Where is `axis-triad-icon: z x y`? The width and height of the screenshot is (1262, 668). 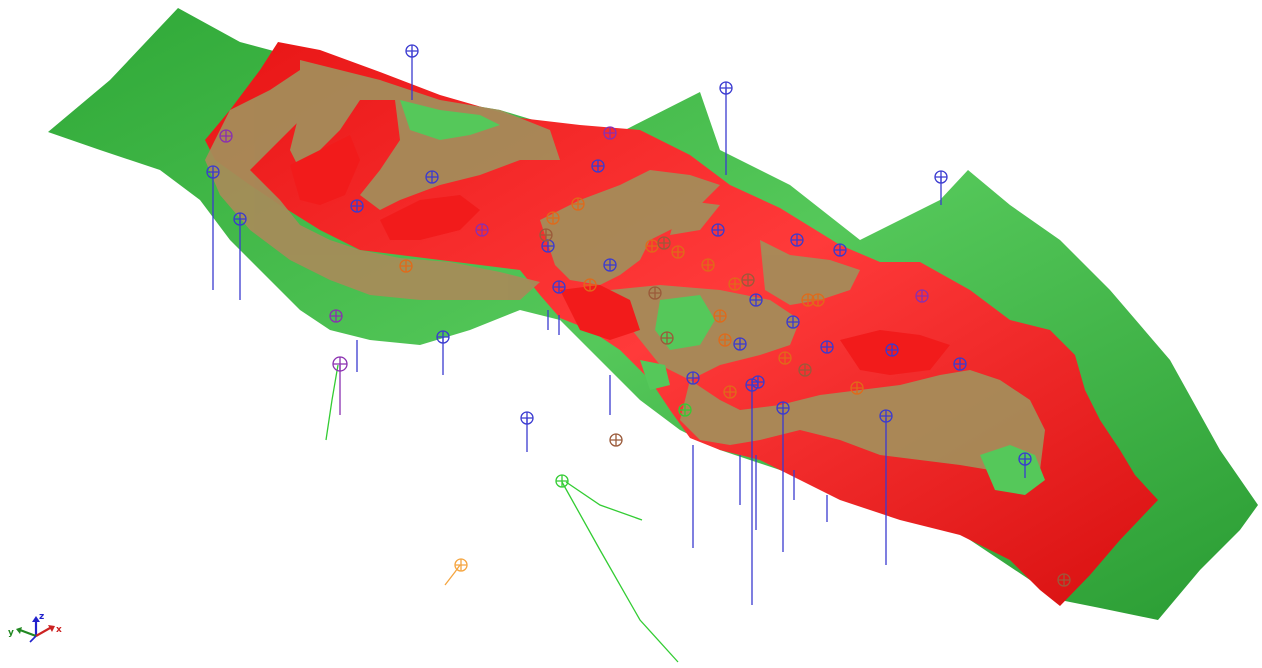
axis-triad-icon: z x y is located at coordinates (35, 627).